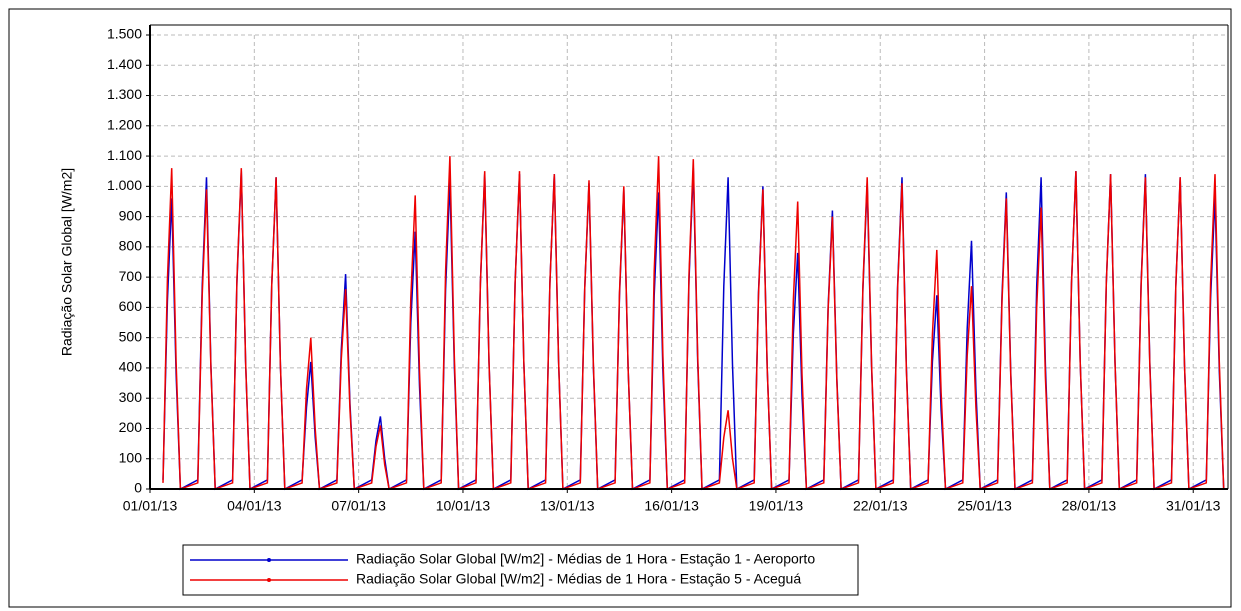 This screenshot has height=611, width=1241. I want to click on x-tick-label: 19/01/13, so click(776, 506).